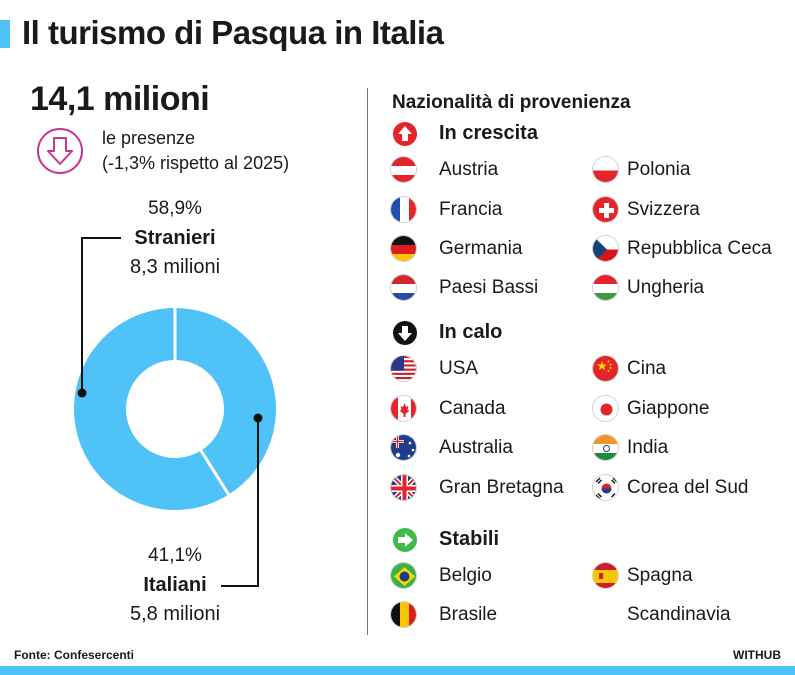 This screenshot has width=795, height=675. Describe the element at coordinates (511, 102) in the screenshot. I see `nationalities-title: Nazionalità di provenienza` at that location.